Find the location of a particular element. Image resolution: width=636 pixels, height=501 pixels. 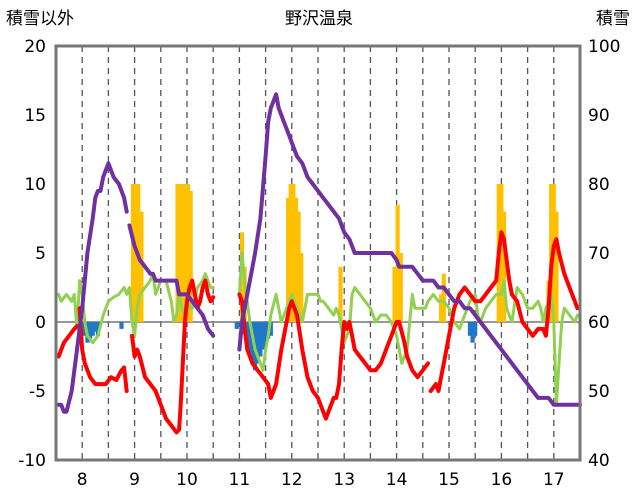

x-tick-label: 17 is located at coordinates (554, 480).